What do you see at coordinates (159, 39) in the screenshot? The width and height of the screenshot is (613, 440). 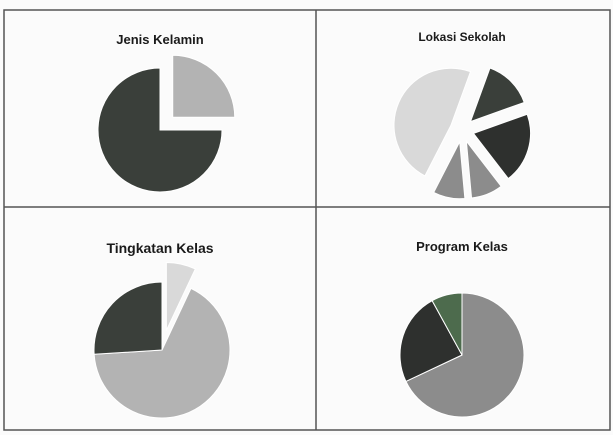 I see `chart-title-jenis-kelamin: Jenis Kelamin` at bounding box center [159, 39].